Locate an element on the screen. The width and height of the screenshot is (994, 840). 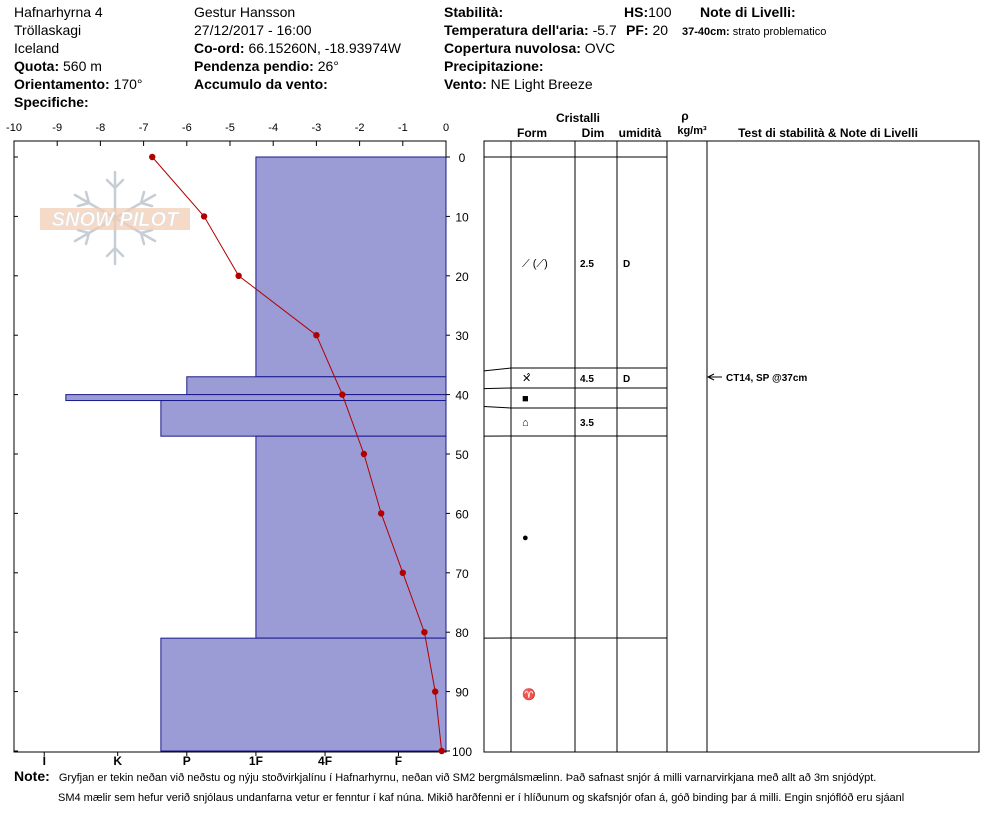
snowpilot-logo: SNOW PILOT is located at coordinates (115, 218).